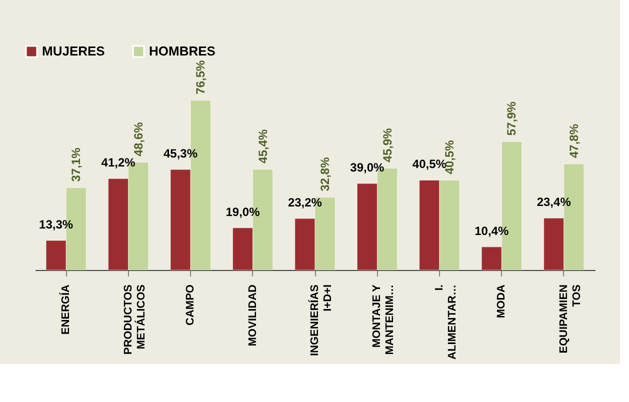  Describe the element at coordinates (387, 145) in the screenshot. I see `data-label: 45,9%` at that location.